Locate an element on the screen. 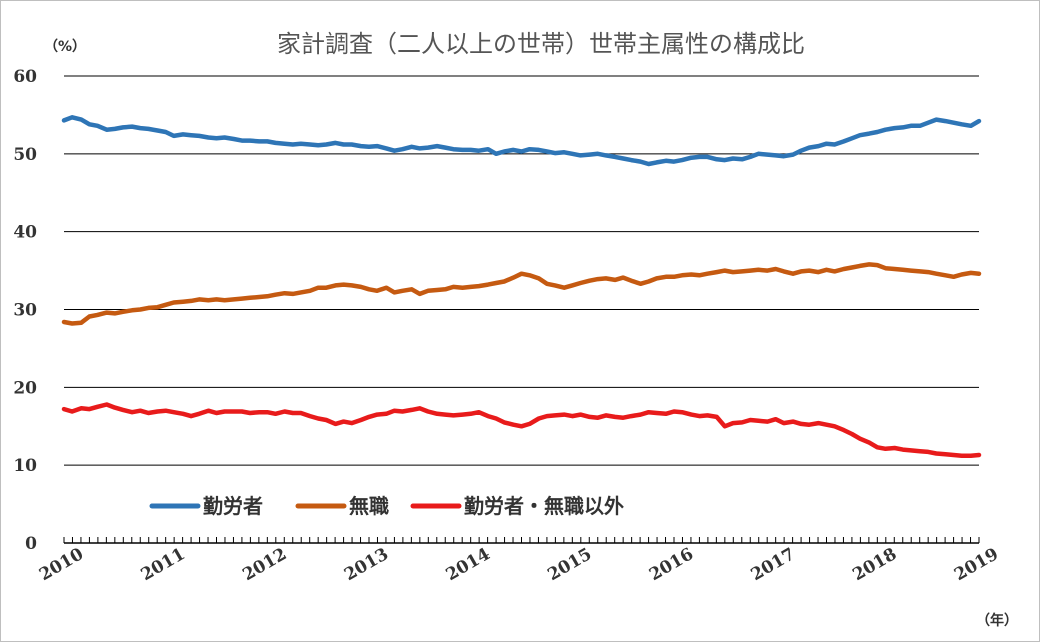  y-tick-label: 40 is located at coordinates (25, 233).